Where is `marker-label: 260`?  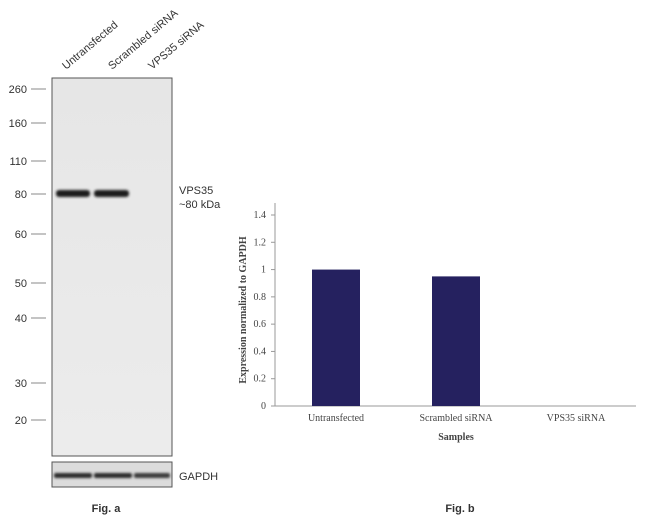 marker-label: 260 is located at coordinates (18, 90).